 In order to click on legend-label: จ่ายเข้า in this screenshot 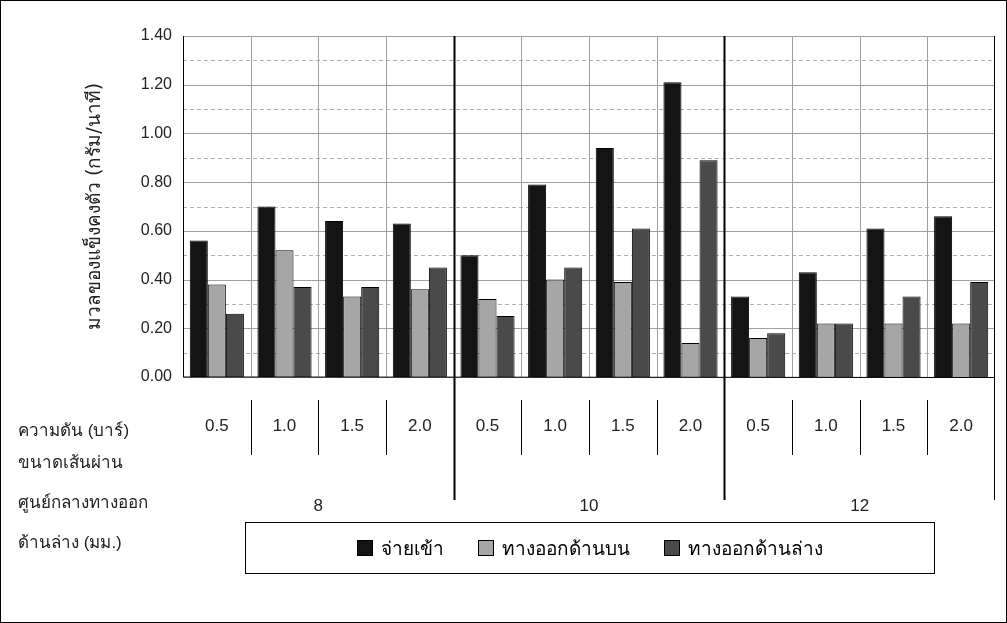, I will do `click(412, 549)`.